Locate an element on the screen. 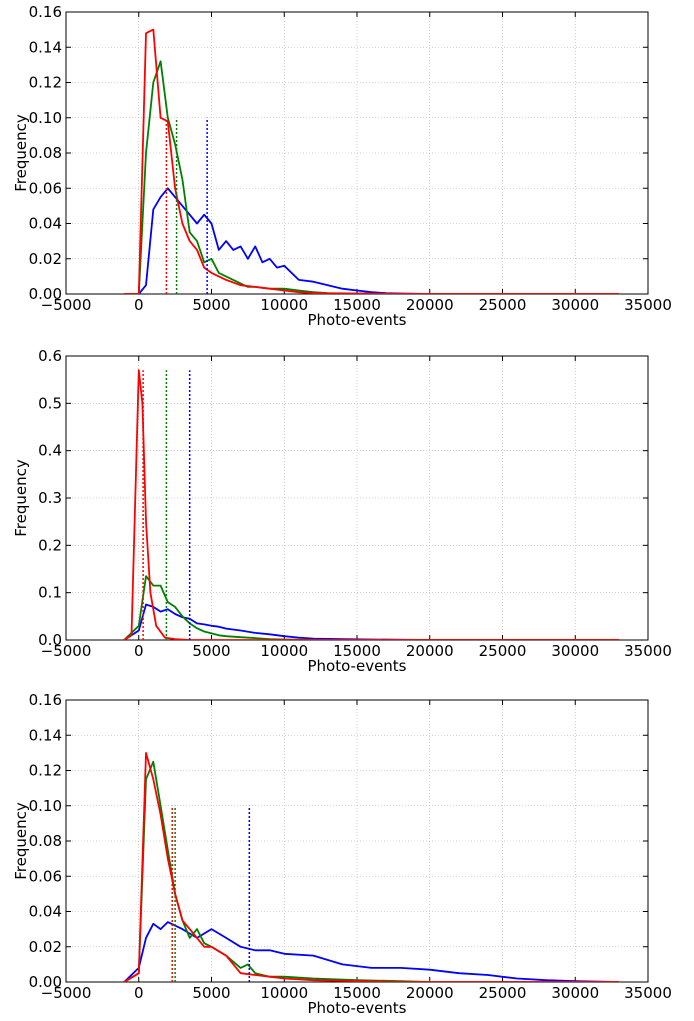 This screenshot has width=694, height=1021. y-tick-label: 0.3 is located at coordinates (50, 498).